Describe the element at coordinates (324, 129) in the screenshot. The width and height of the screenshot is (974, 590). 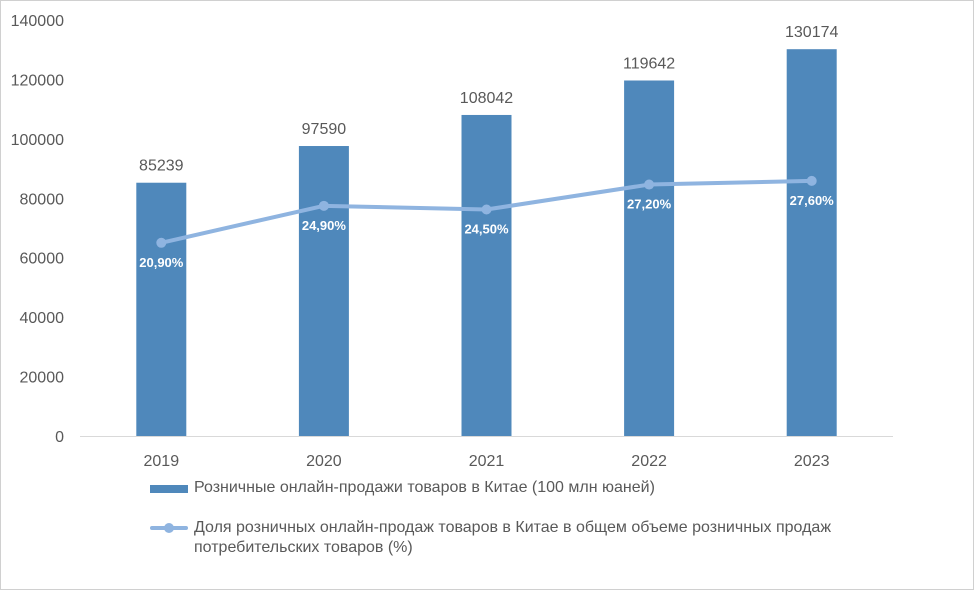
I see `bar-data-label: 97590` at that location.